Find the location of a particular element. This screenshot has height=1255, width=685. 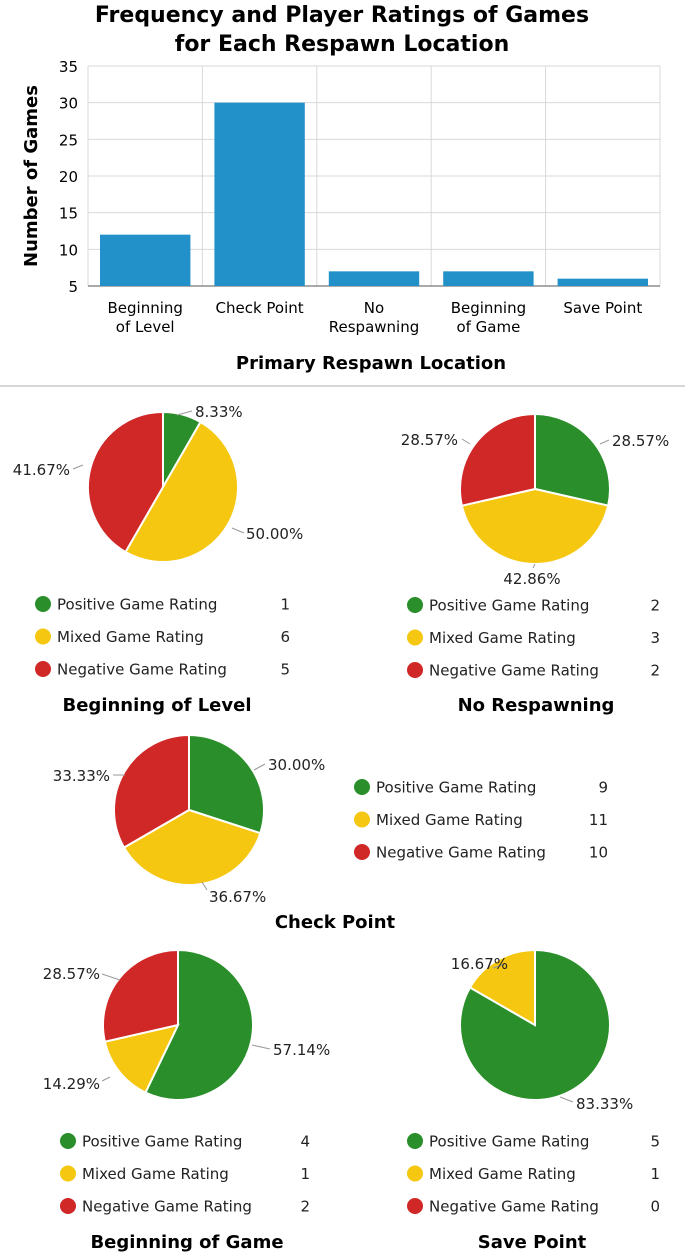

legend-value: 4 is located at coordinates (305, 1142).